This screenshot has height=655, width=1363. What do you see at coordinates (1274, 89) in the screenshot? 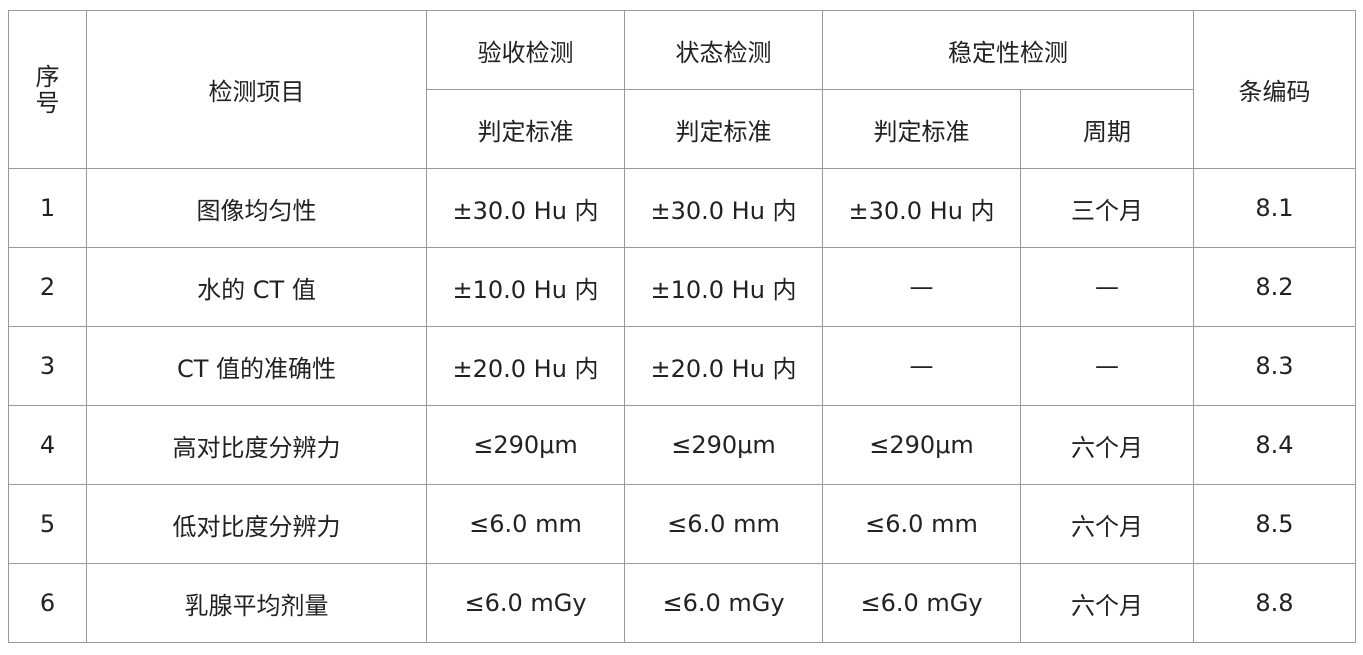
I see `header-clause: 条编码` at bounding box center [1274, 89].